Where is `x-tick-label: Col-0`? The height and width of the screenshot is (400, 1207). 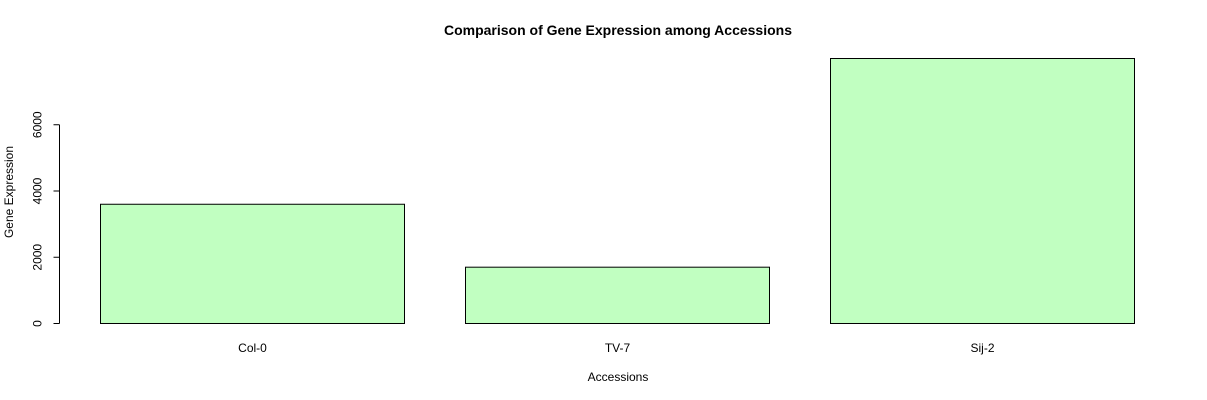 x-tick-label: Col-0 is located at coordinates (252, 348).